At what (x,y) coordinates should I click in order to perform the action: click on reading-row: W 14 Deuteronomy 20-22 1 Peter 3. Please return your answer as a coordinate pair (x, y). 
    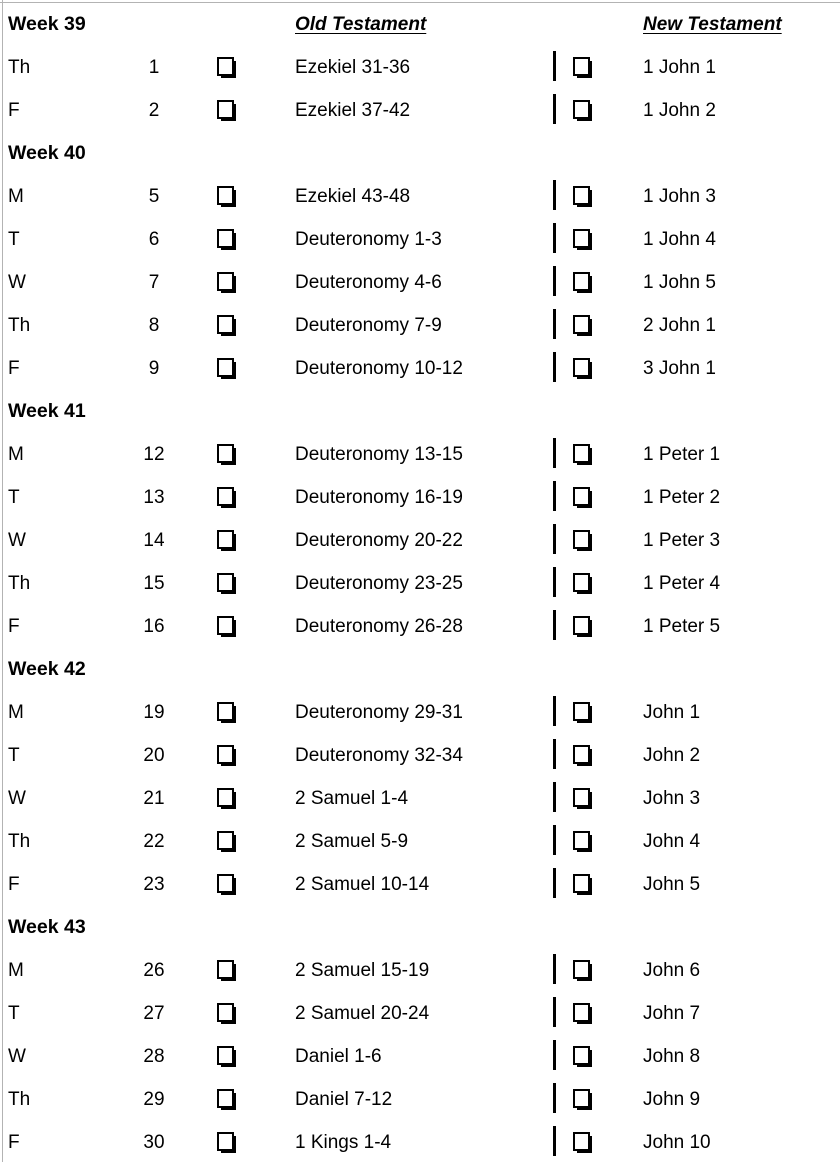
    Looking at the image, I should click on (424, 540).